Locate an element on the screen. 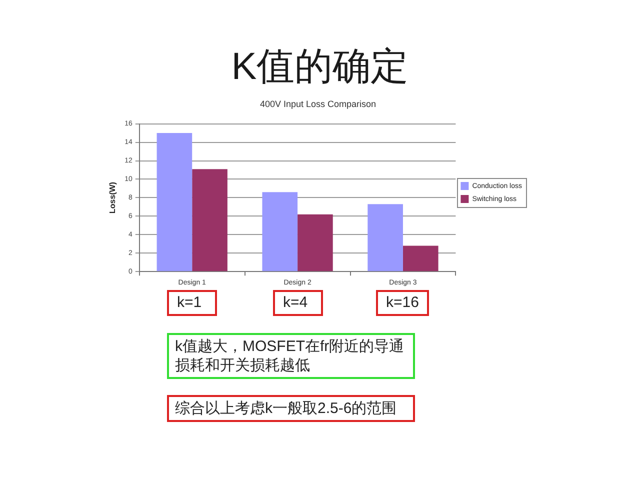 This screenshot has height=492, width=640. y-axis-title: Loss(W) is located at coordinates (113, 198).